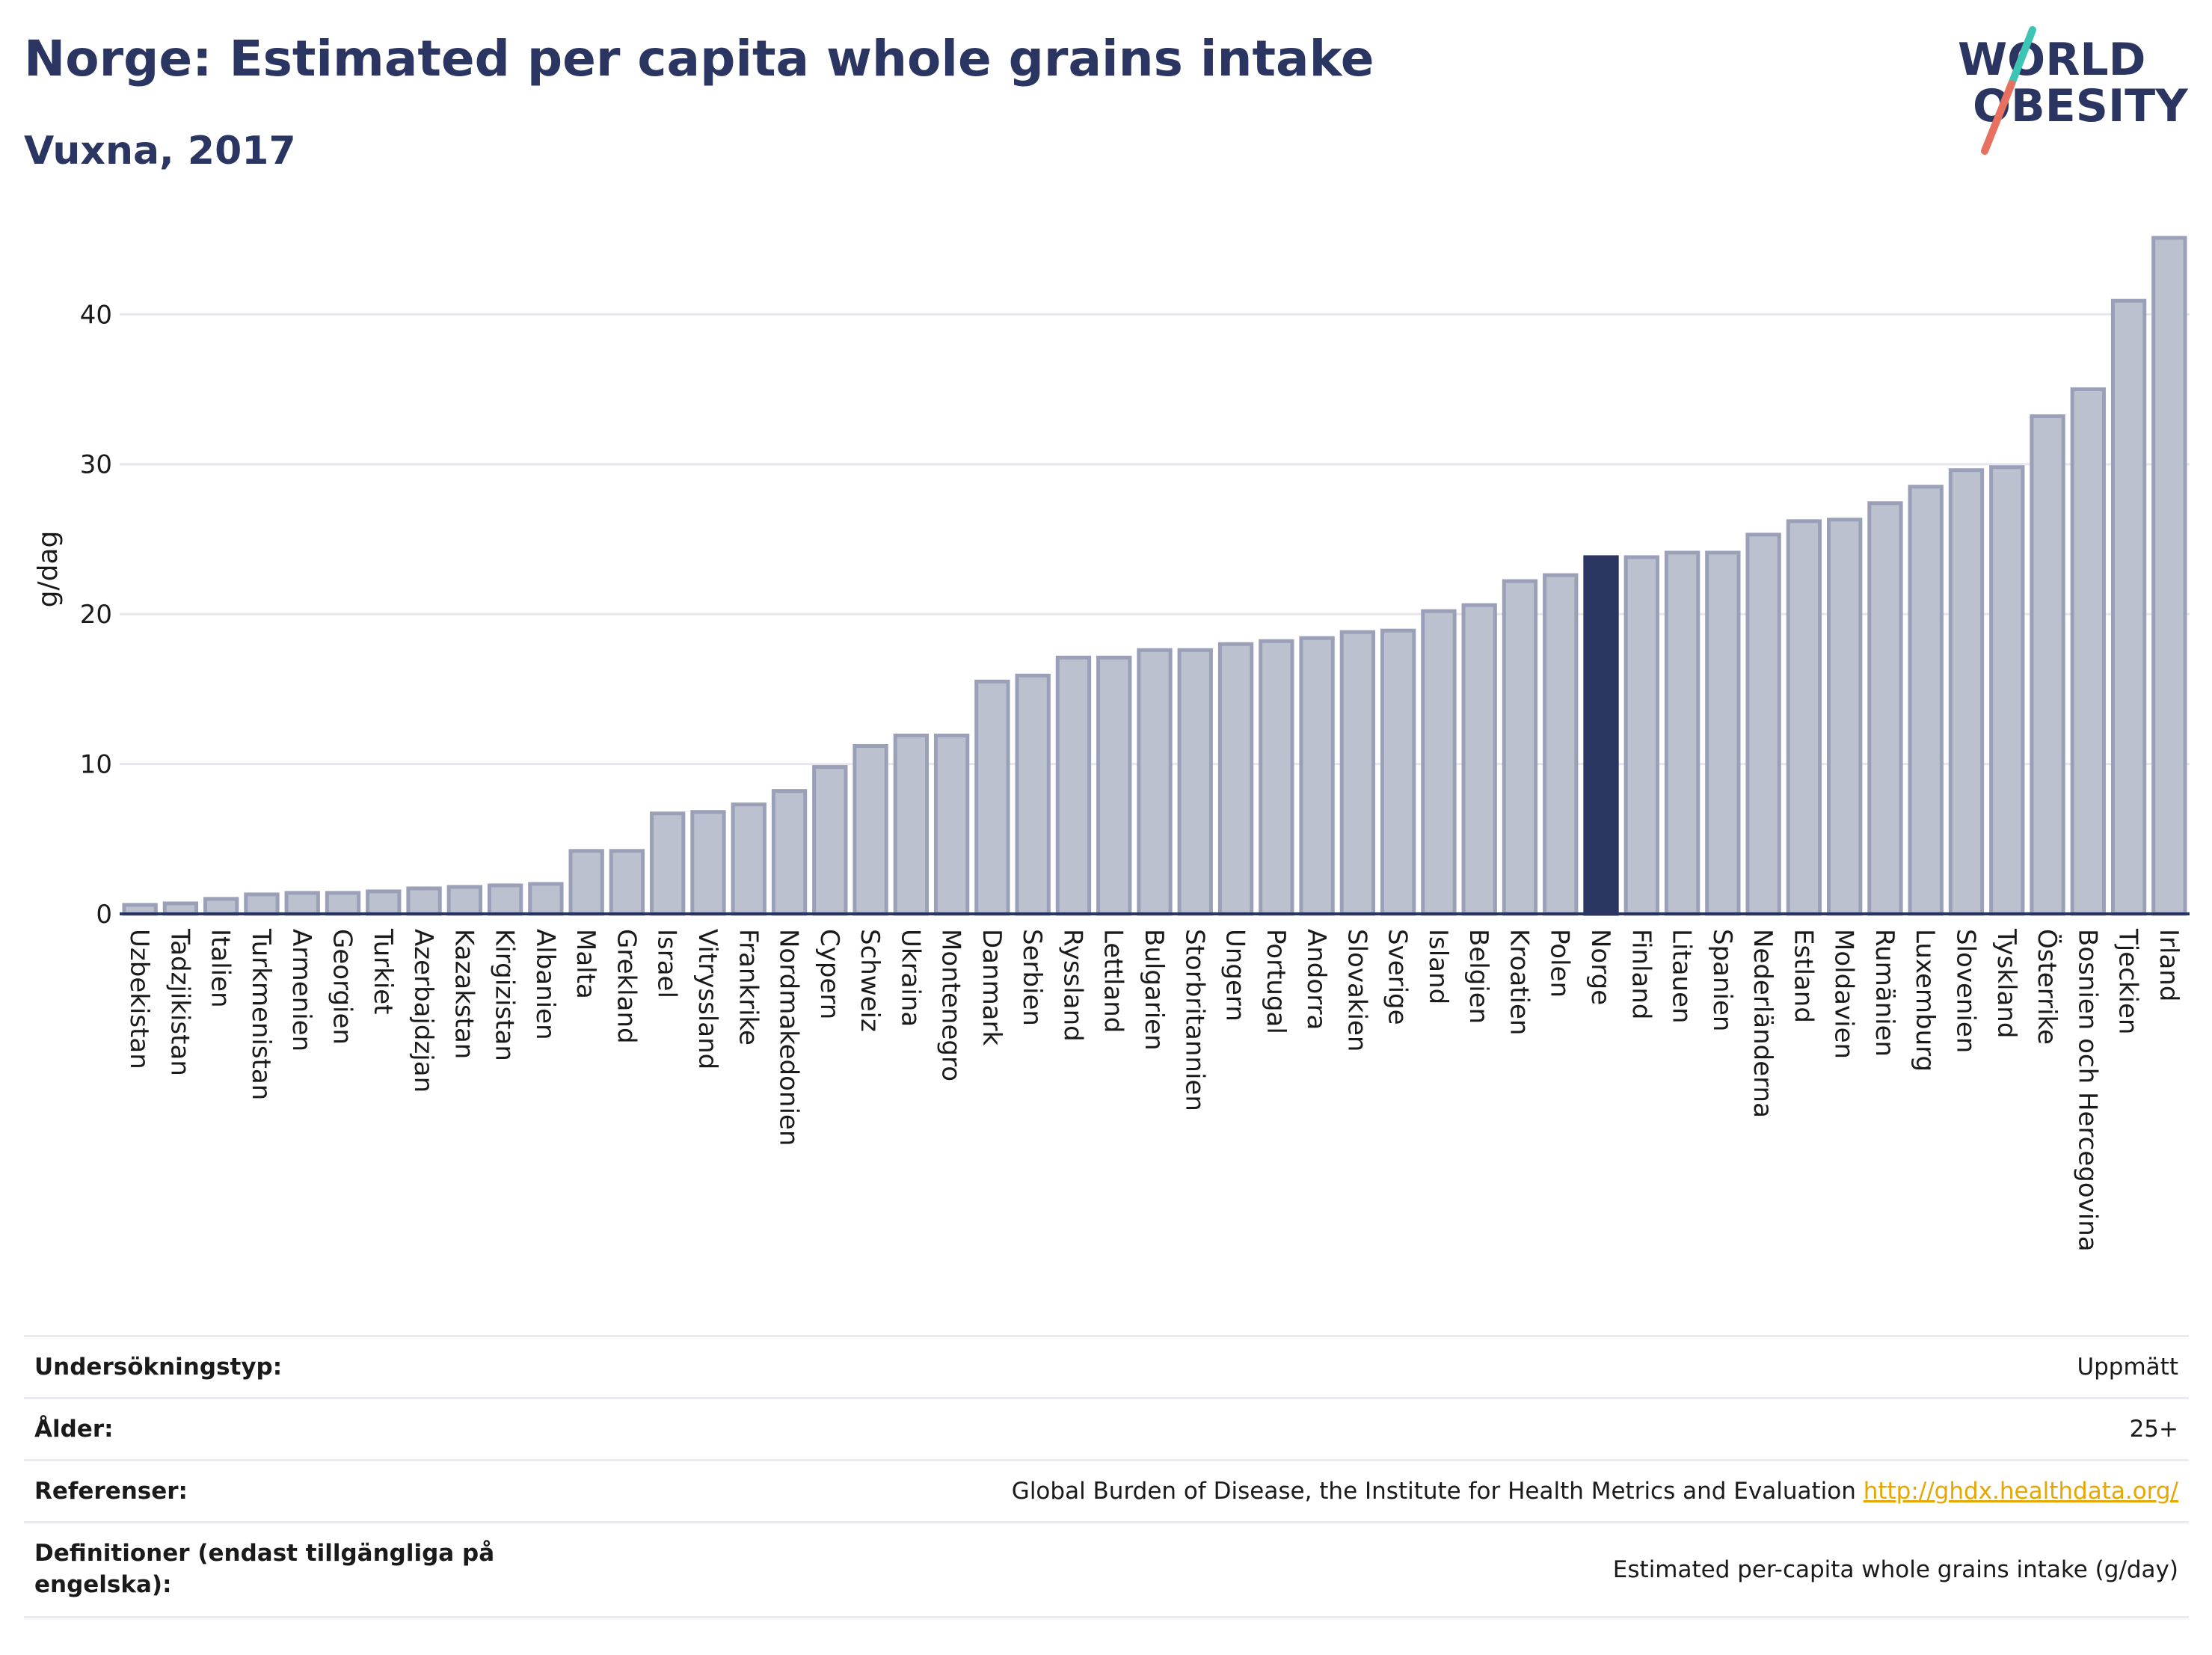  What do you see at coordinates (626, 986) in the screenshot?
I see `x-tick-label: Grekland` at bounding box center [626, 986].